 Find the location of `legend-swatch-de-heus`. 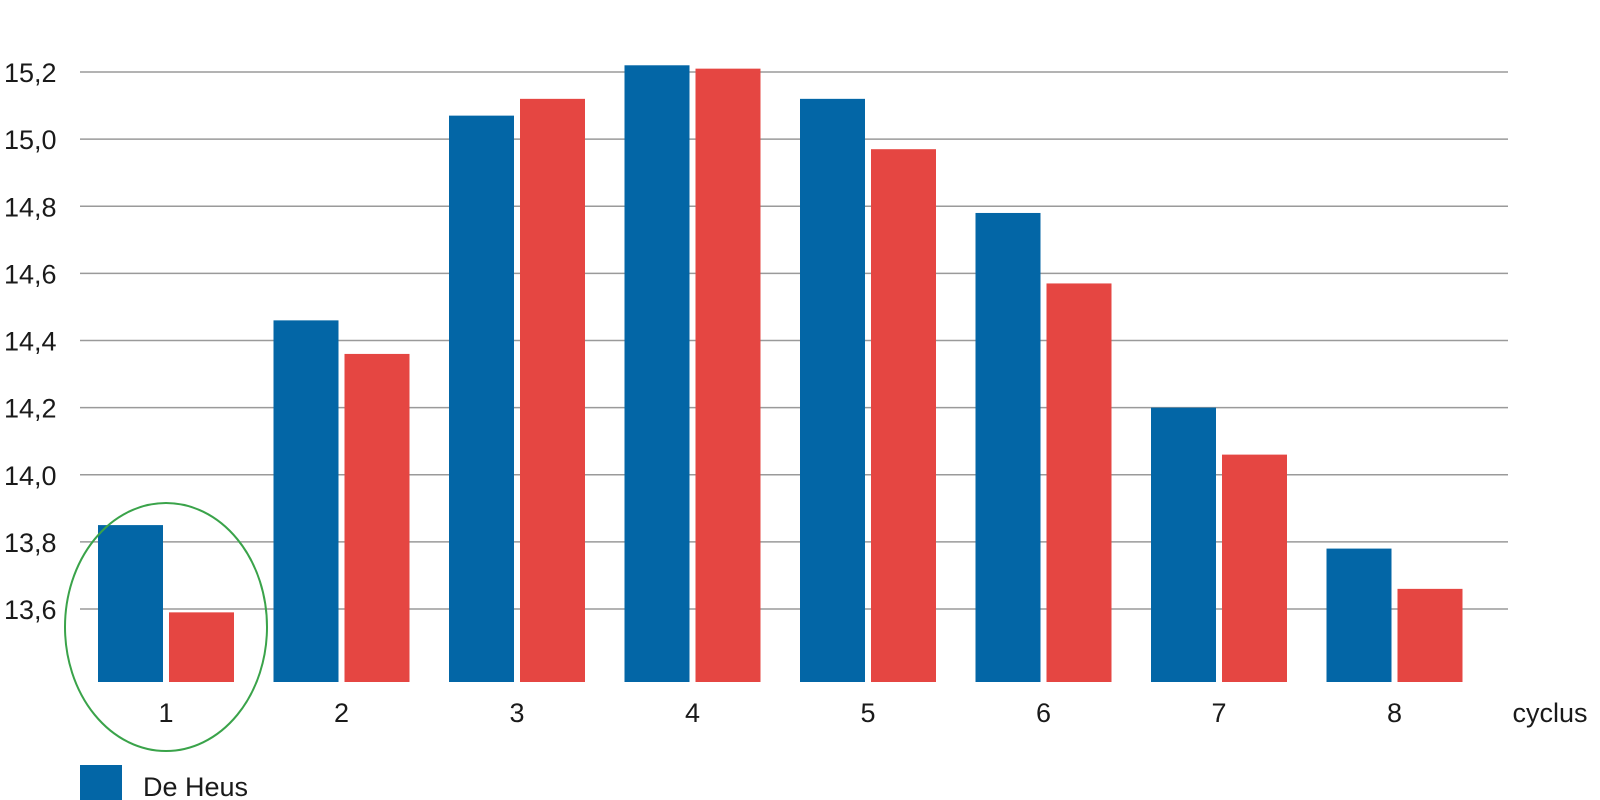

legend-swatch-de-heus is located at coordinates (101, 782).